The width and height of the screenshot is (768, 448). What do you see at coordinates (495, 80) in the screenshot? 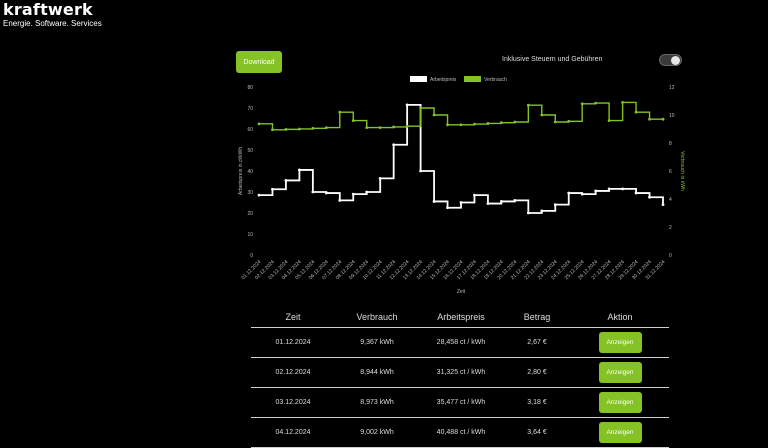
I see `legend-label-verbrauch: Verbrauch` at bounding box center [495, 80].